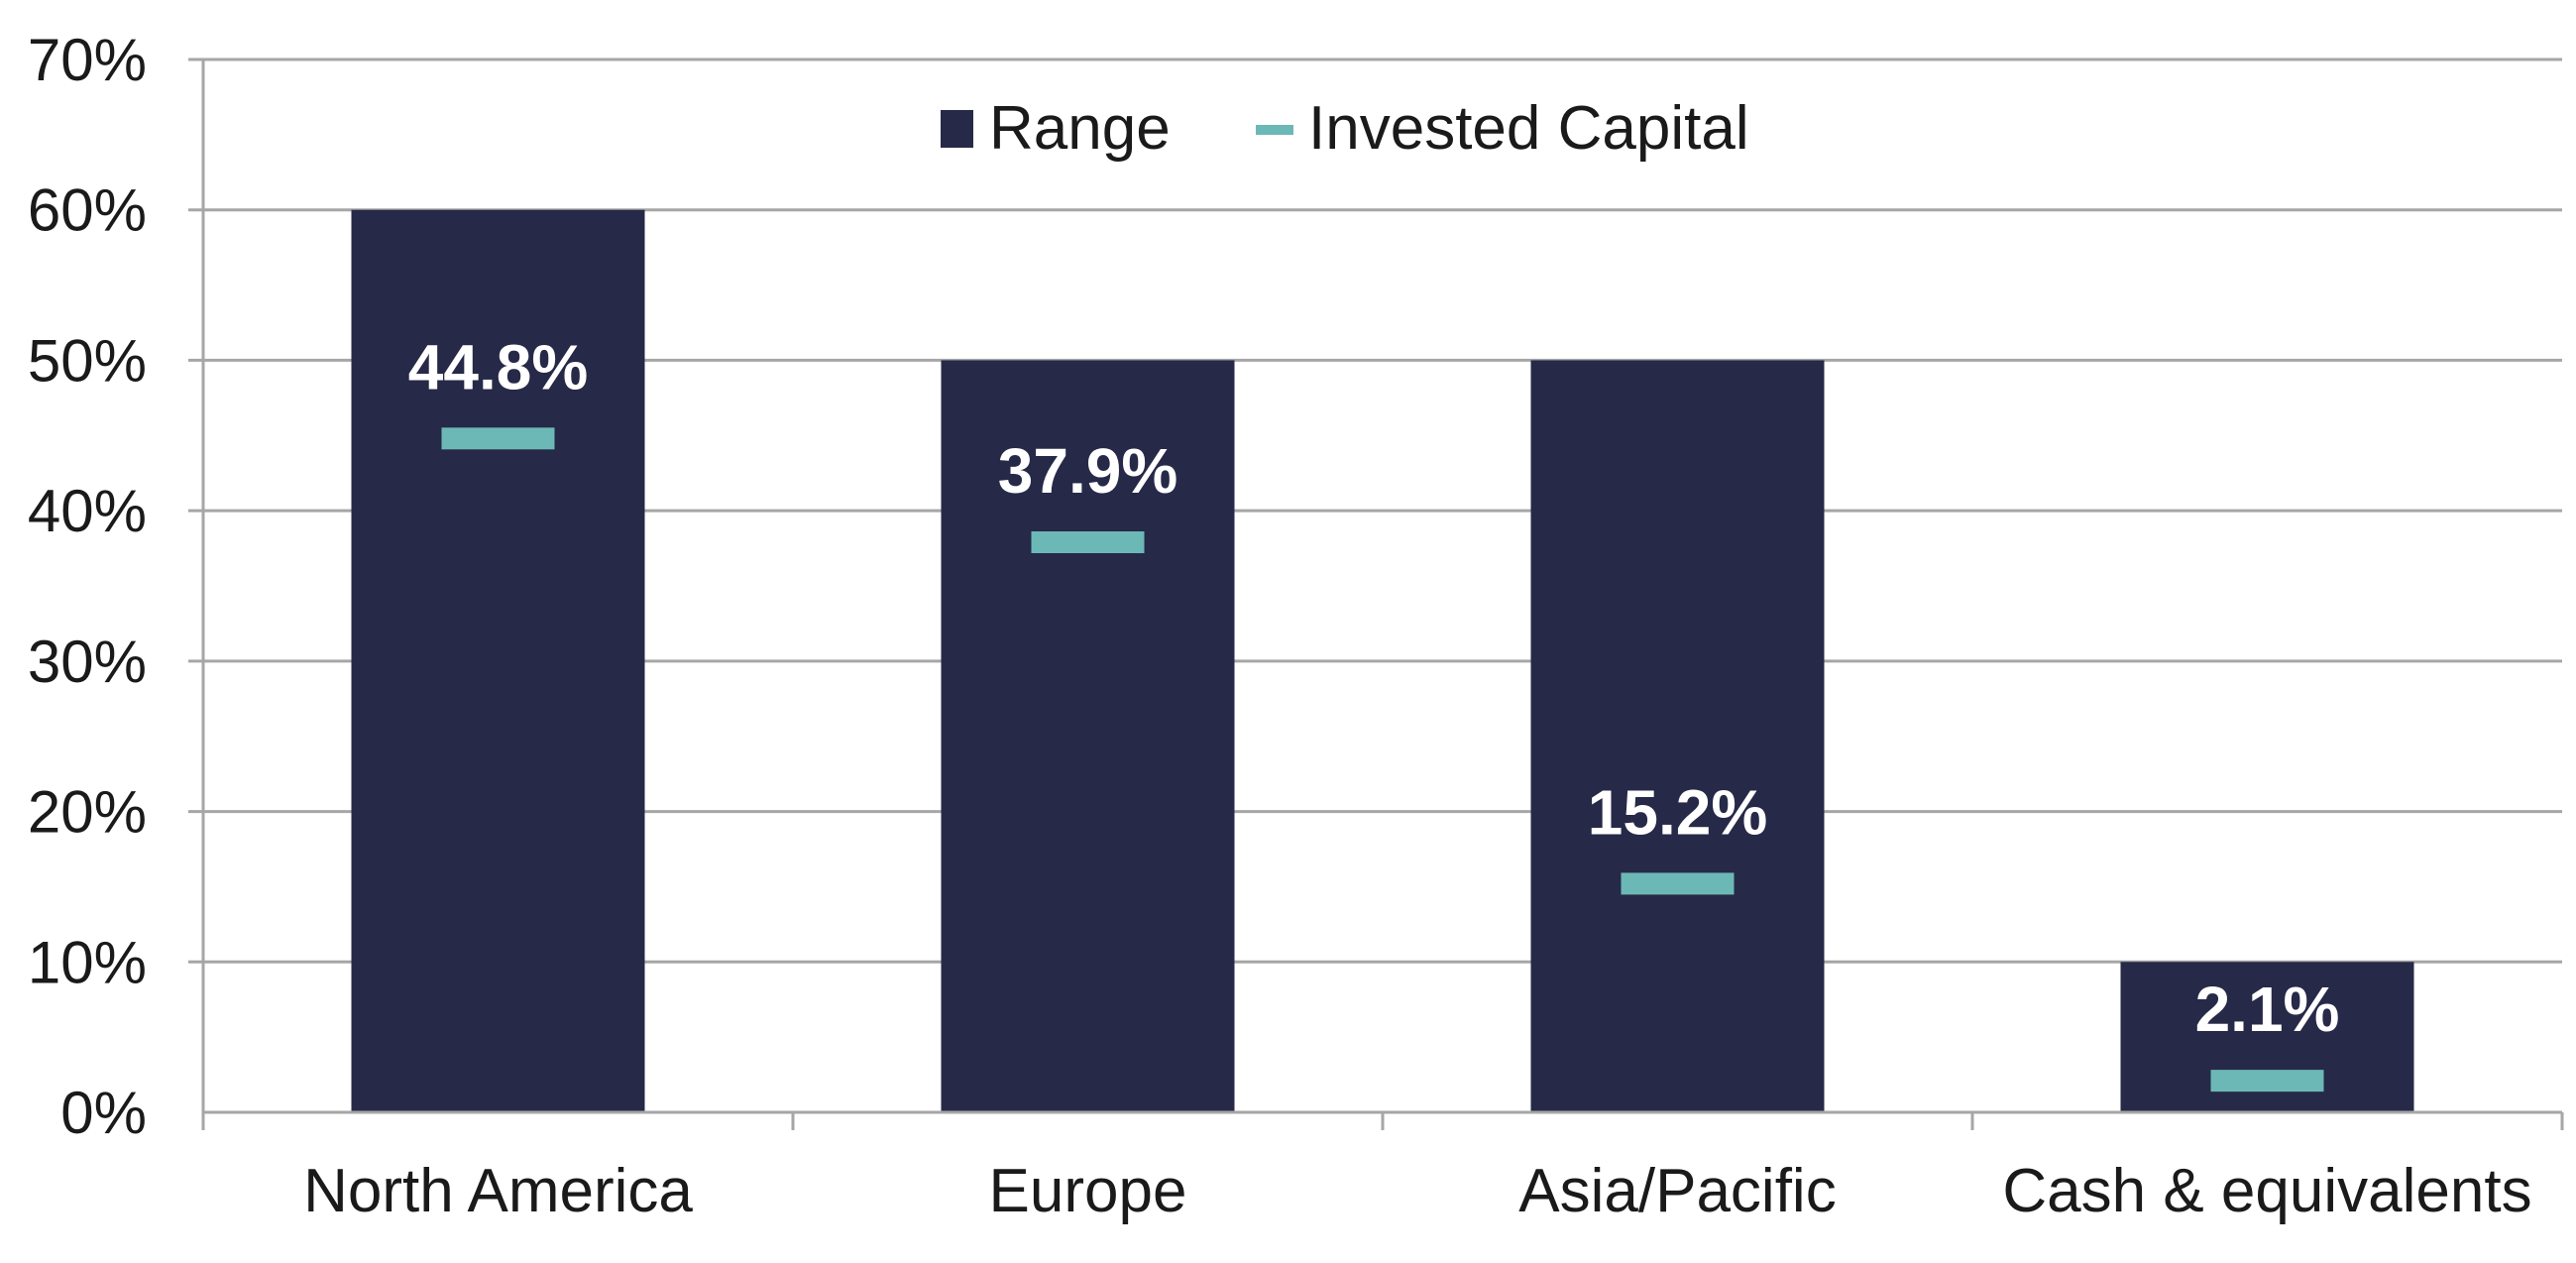  What do you see at coordinates (1087, 471) in the screenshot?
I see `data-label: 37.9%` at bounding box center [1087, 471].